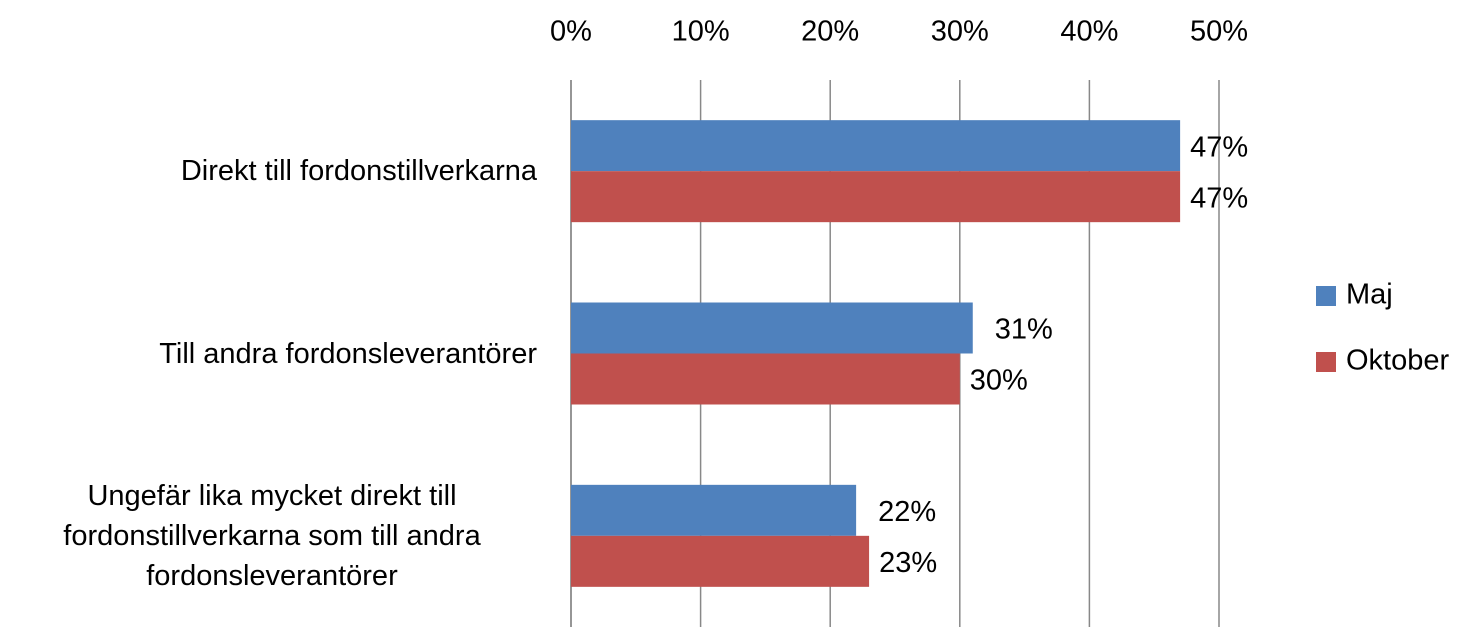 The image size is (1481, 627). I want to click on x-tick-label: 40%, so click(1089, 32).